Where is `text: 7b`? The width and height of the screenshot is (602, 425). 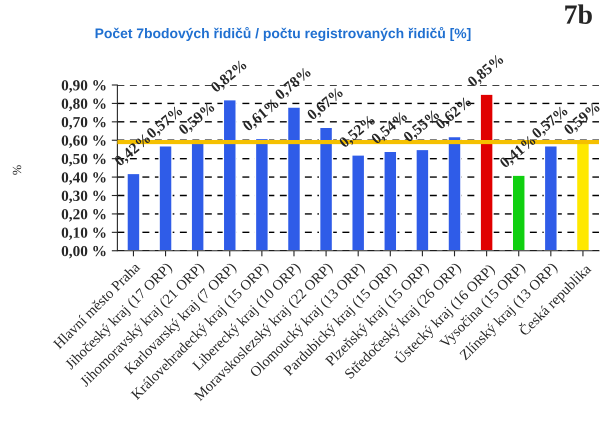
text: 7b is located at coordinates (578, 14).